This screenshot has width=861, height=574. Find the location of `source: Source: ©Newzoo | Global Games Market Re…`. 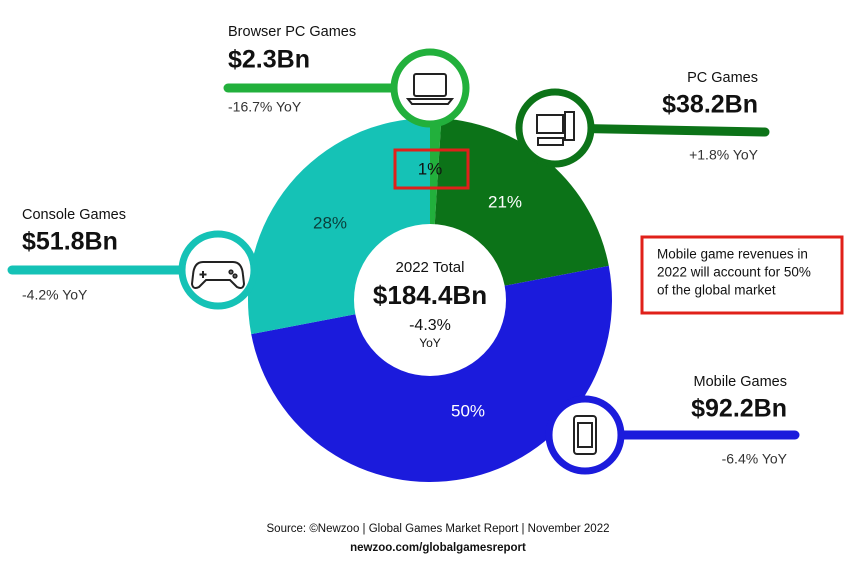

source: Source: ©Newzoo | Global Games Market Re… is located at coordinates (438, 529).